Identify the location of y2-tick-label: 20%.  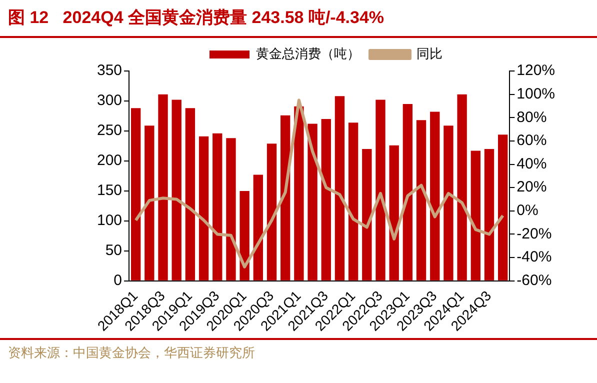
(531, 187).